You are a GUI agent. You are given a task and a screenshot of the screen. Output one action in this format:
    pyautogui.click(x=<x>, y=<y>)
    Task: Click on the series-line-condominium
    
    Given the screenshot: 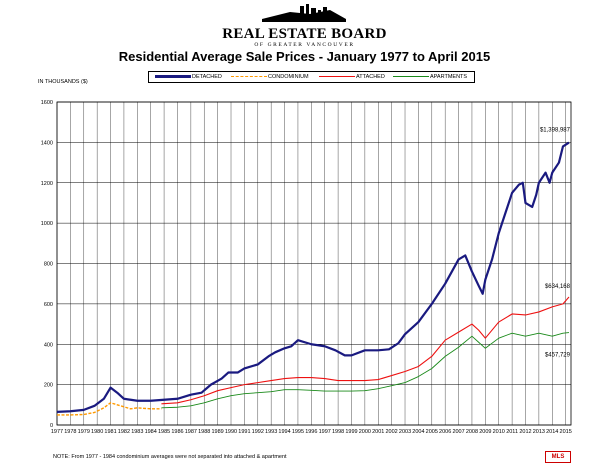 What is the action you would take?
    pyautogui.click(x=109, y=409)
    